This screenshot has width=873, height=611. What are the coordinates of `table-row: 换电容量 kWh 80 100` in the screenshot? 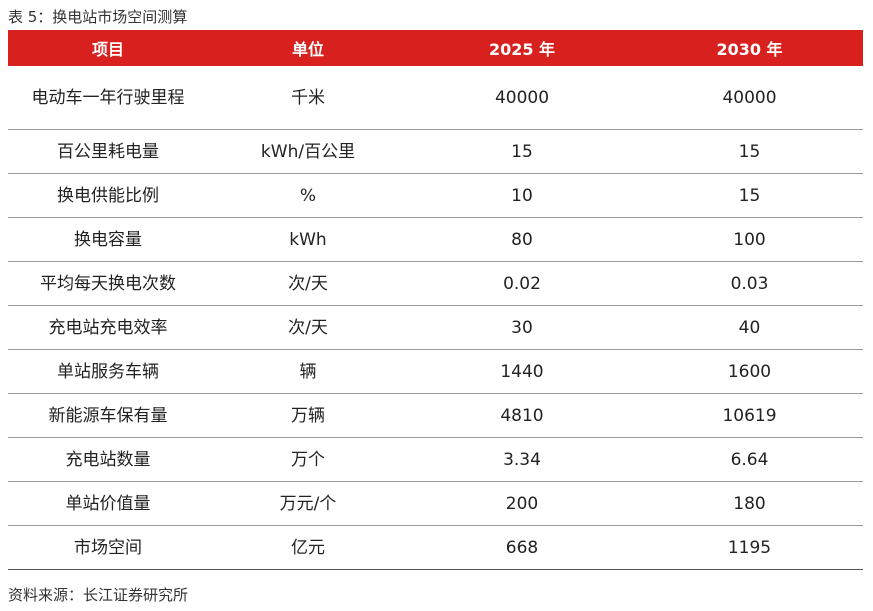 It's located at (435, 239).